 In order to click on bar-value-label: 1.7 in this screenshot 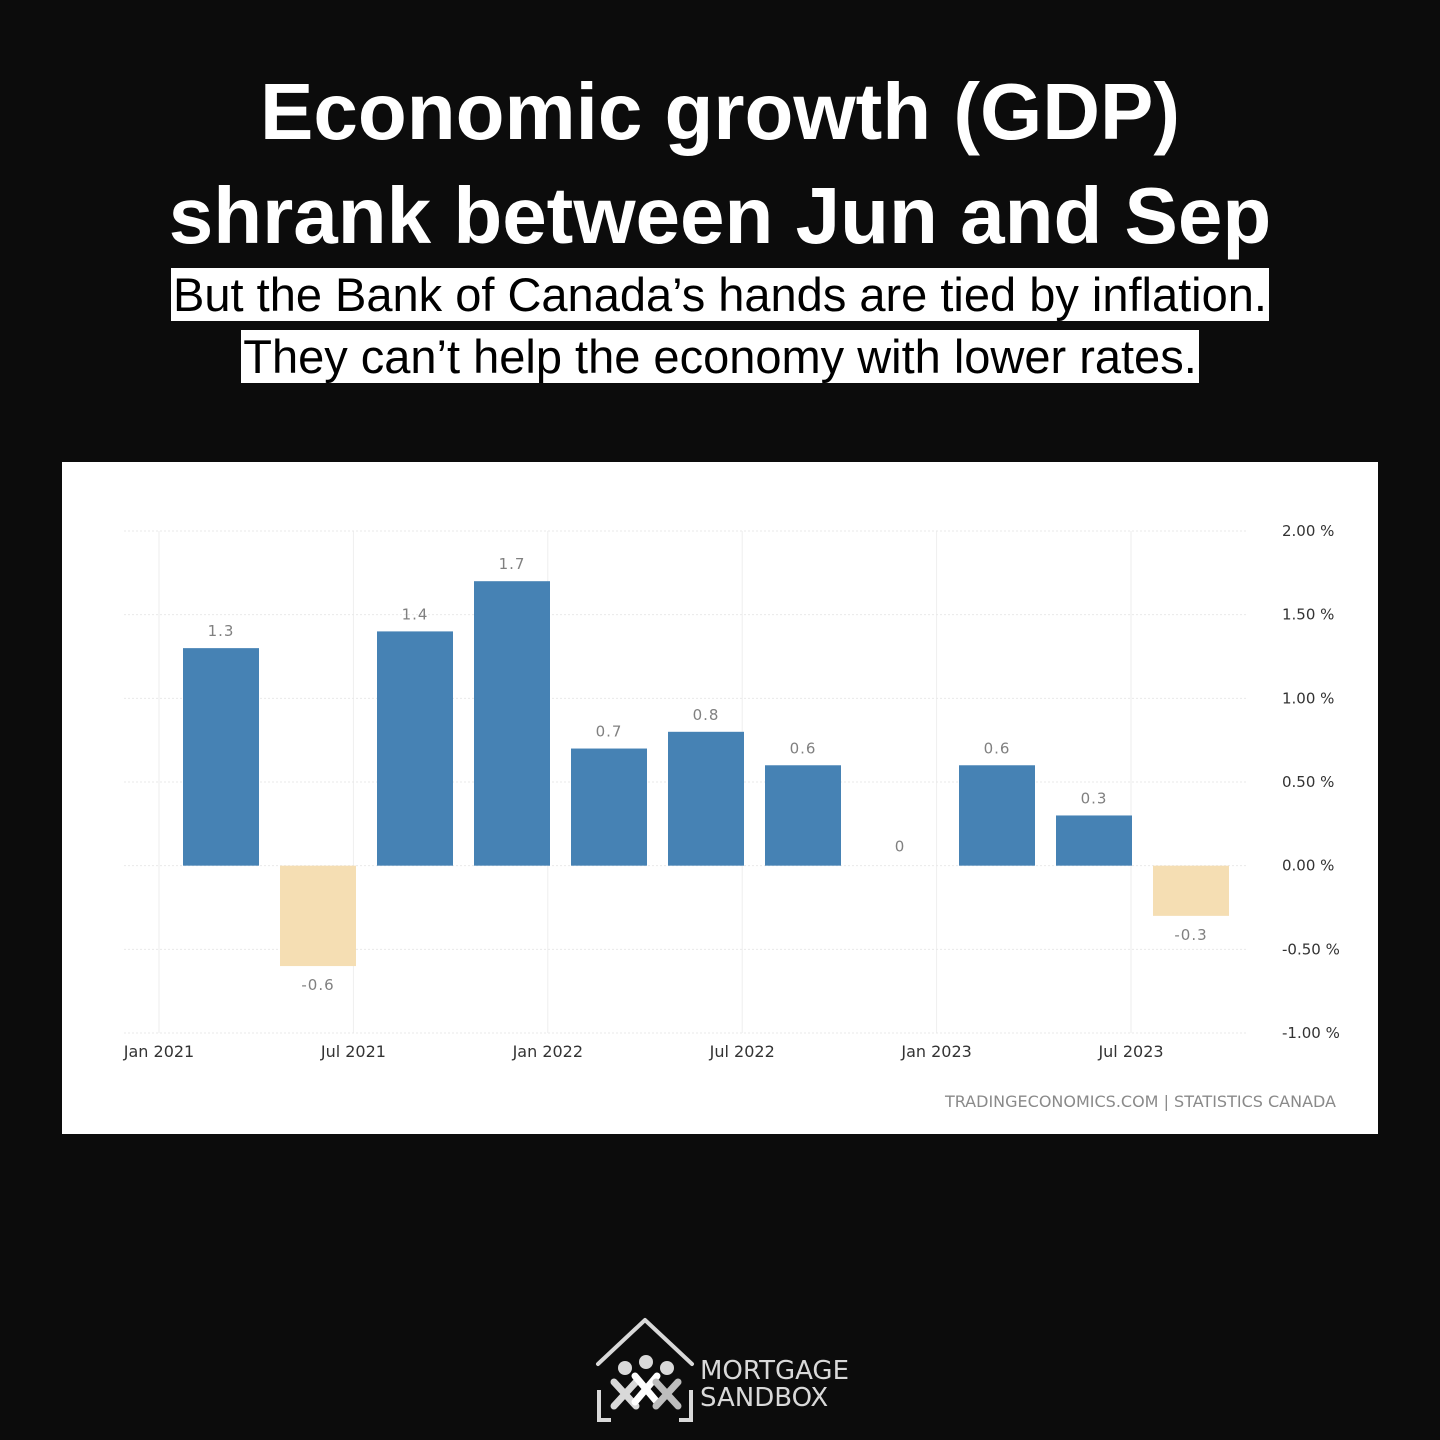, I will do `click(512, 564)`.